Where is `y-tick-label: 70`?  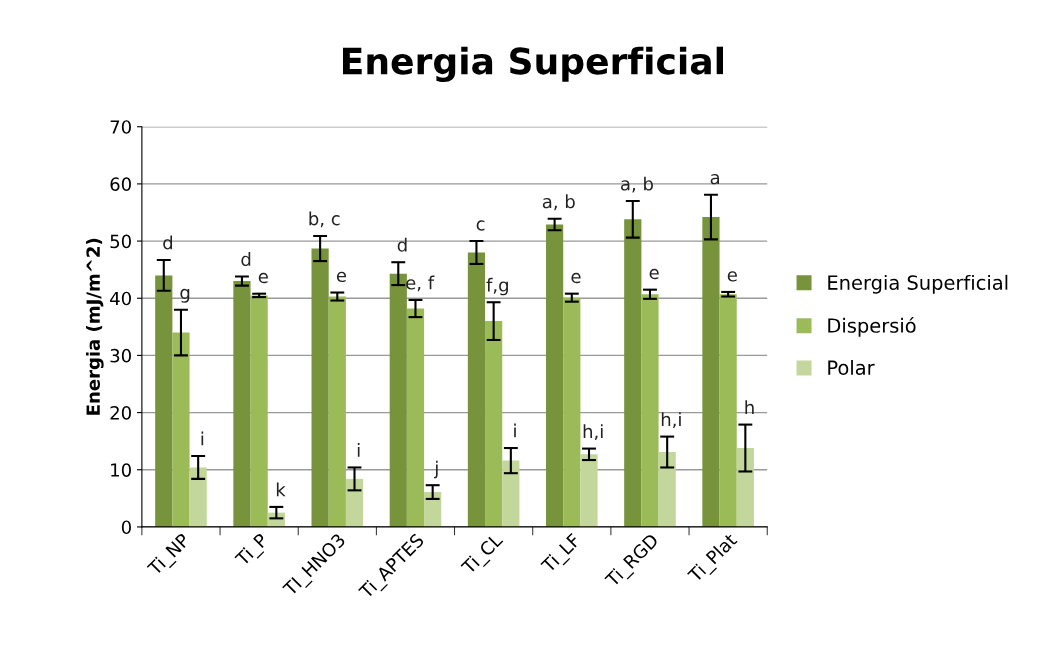 y-tick-label: 70 is located at coordinates (120, 127).